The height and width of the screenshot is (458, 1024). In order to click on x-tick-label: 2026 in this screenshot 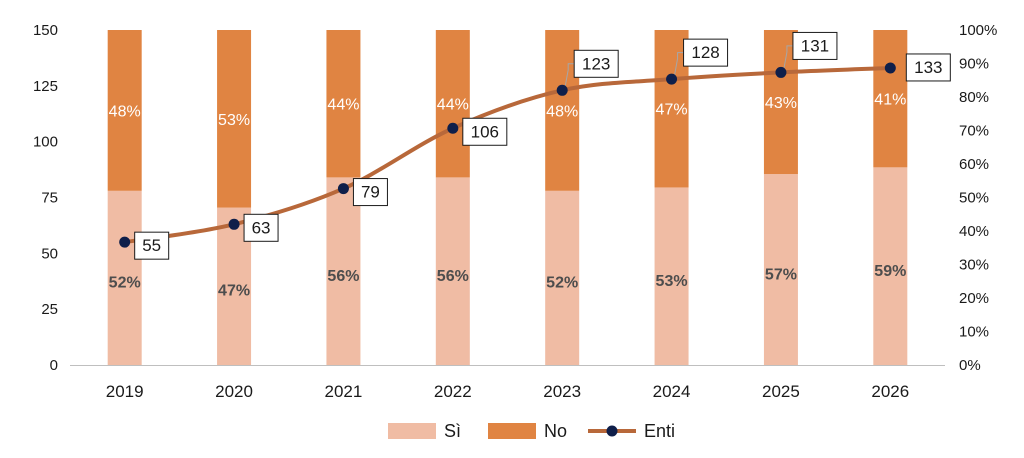, I will do `click(890, 391)`.